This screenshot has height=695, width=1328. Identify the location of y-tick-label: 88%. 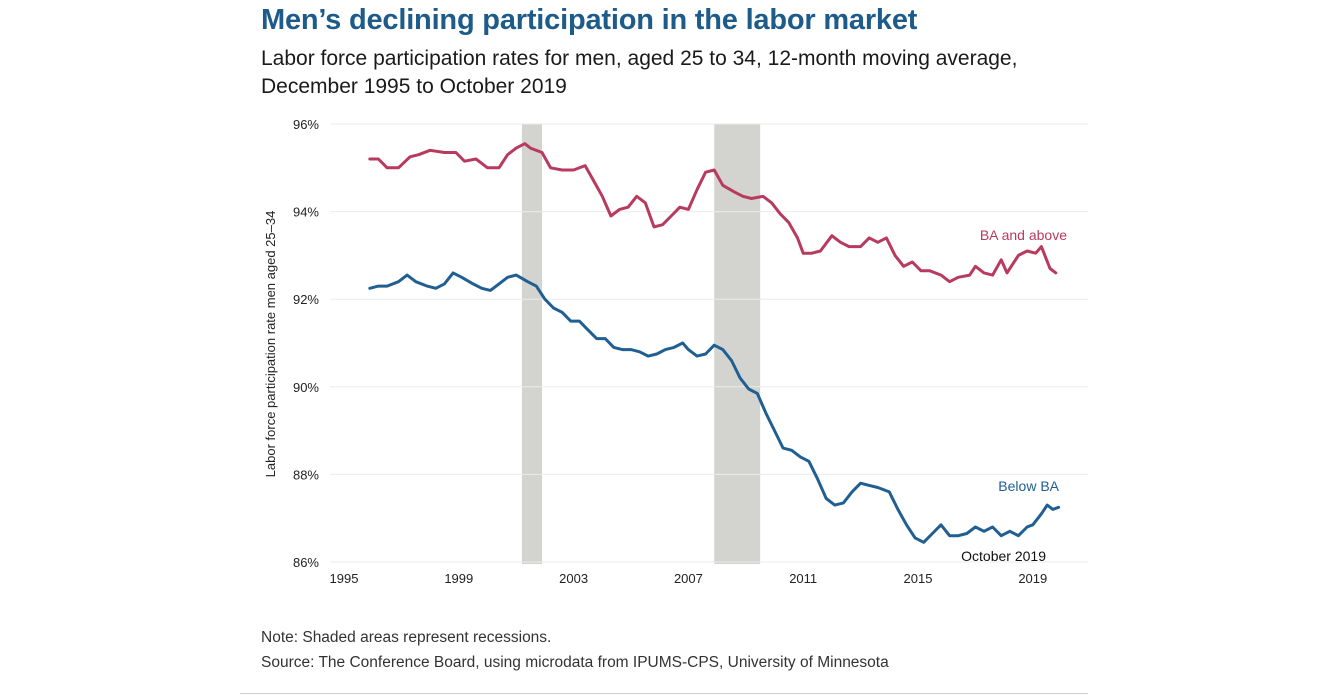
(306, 474).